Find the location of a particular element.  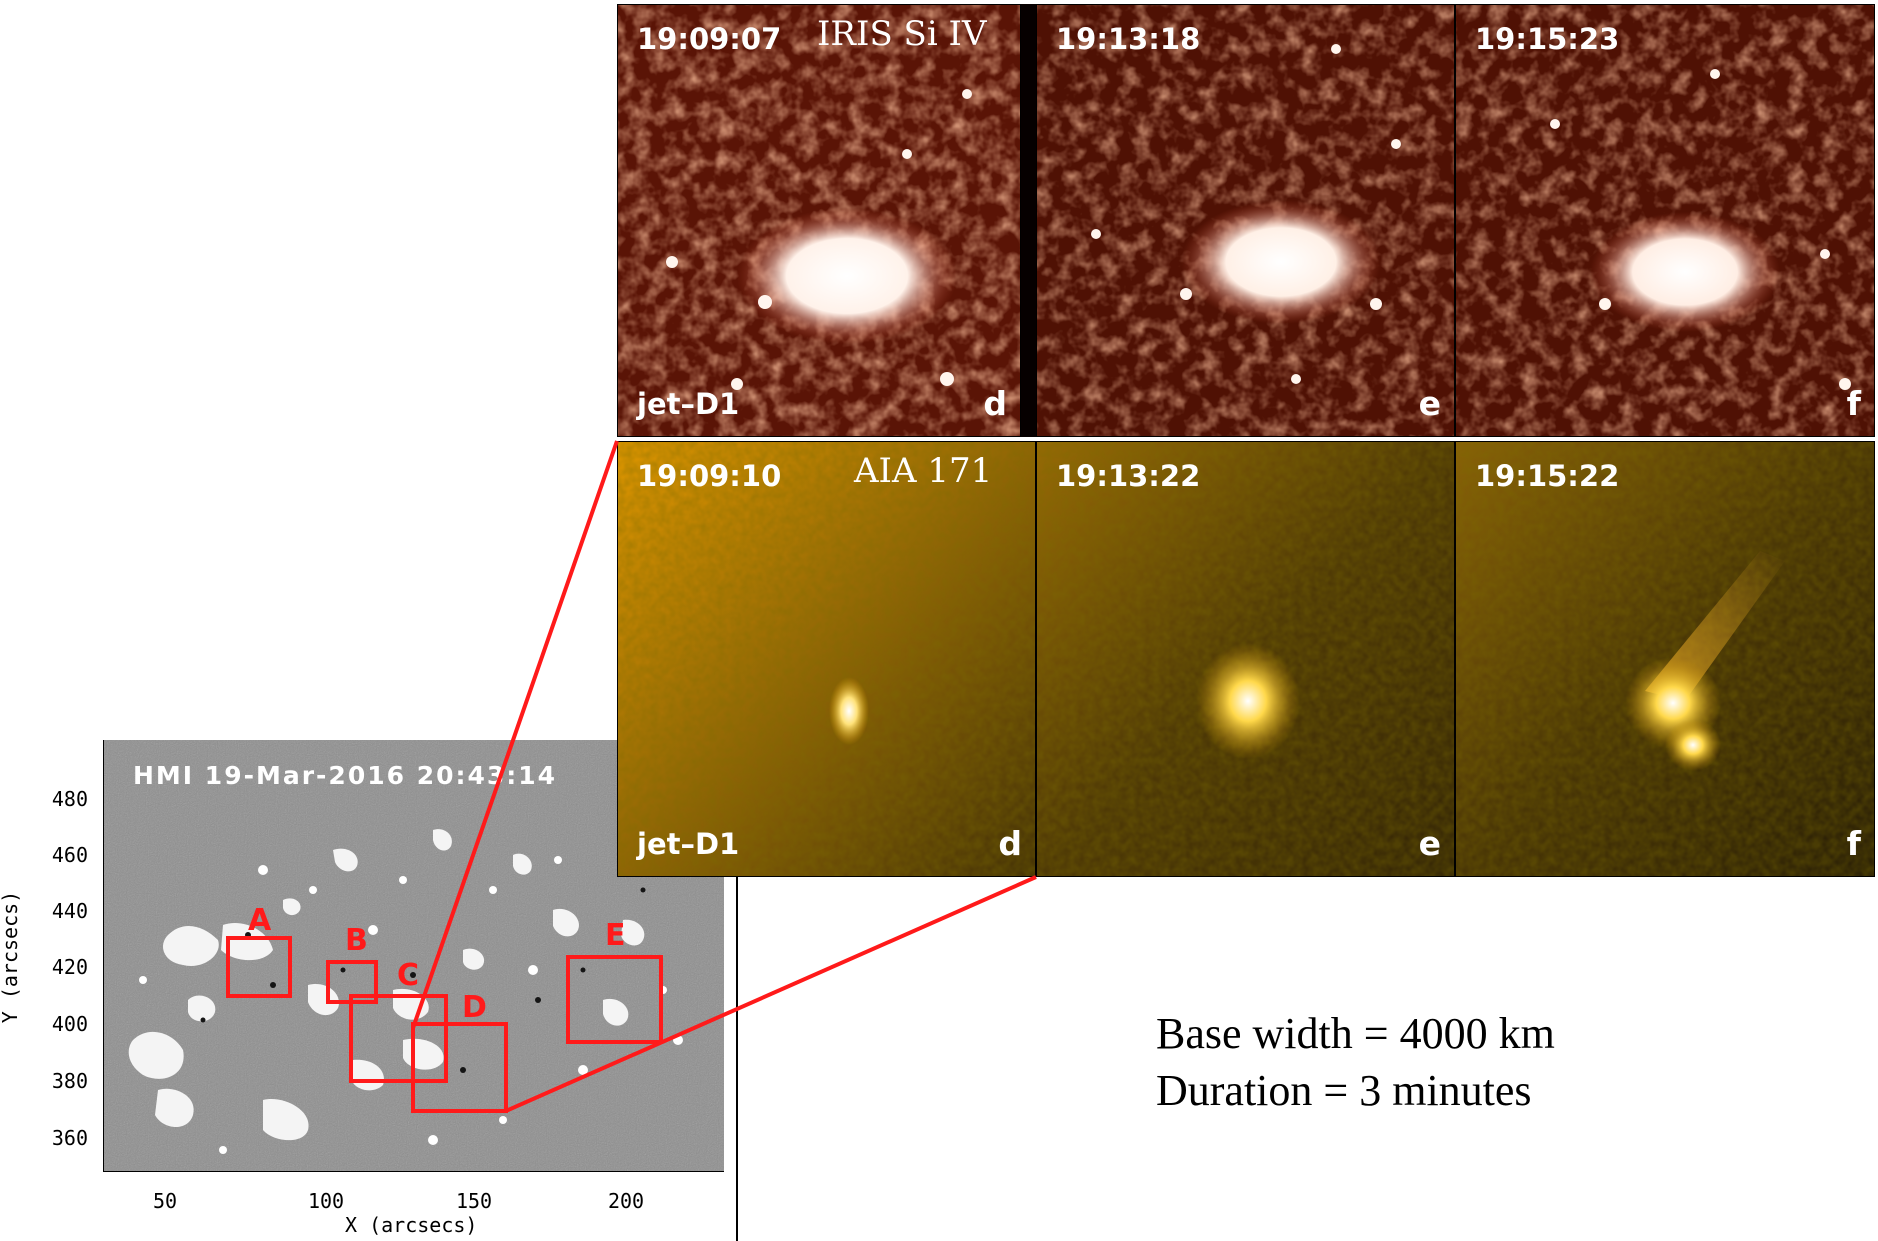

iris-time-label: 19:15:23 is located at coordinates (1547, 39).